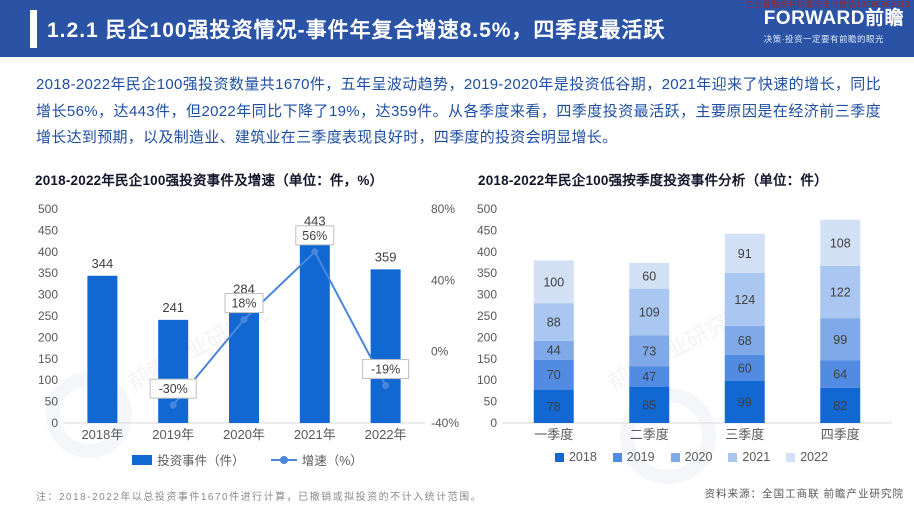 Image resolution: width=914 pixels, height=509 pixels. What do you see at coordinates (445, 423) in the screenshot?
I see `y-axis-tick-right: -40%` at bounding box center [445, 423].